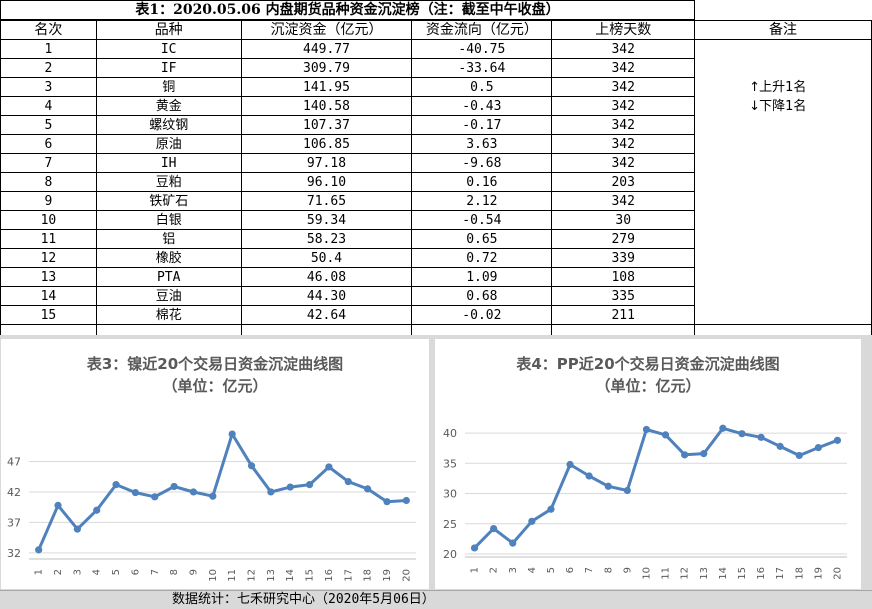 The image size is (872, 609). I want to click on cell-fund-flow: 0.72, so click(482, 258).